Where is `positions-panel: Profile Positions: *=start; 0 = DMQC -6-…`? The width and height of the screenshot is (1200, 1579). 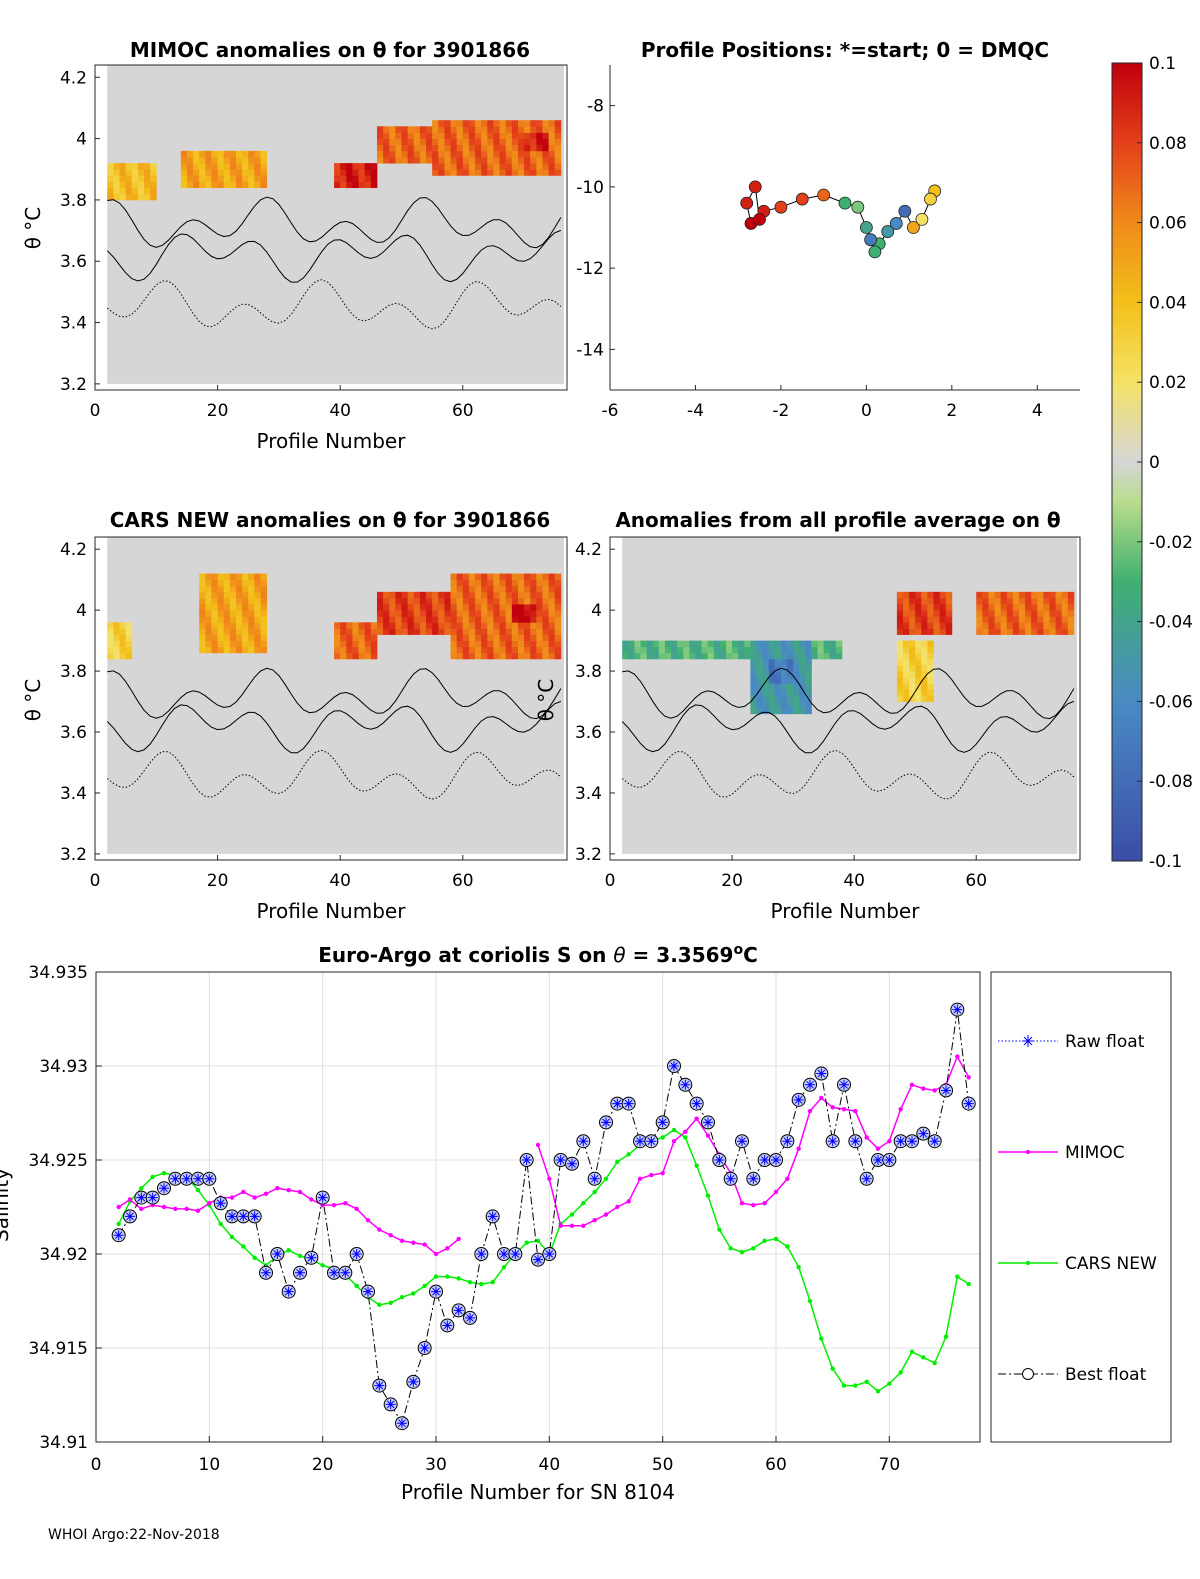
positions-panel: Profile Positions: *=start; 0 = DMQC -6-… is located at coordinates (828, 229).